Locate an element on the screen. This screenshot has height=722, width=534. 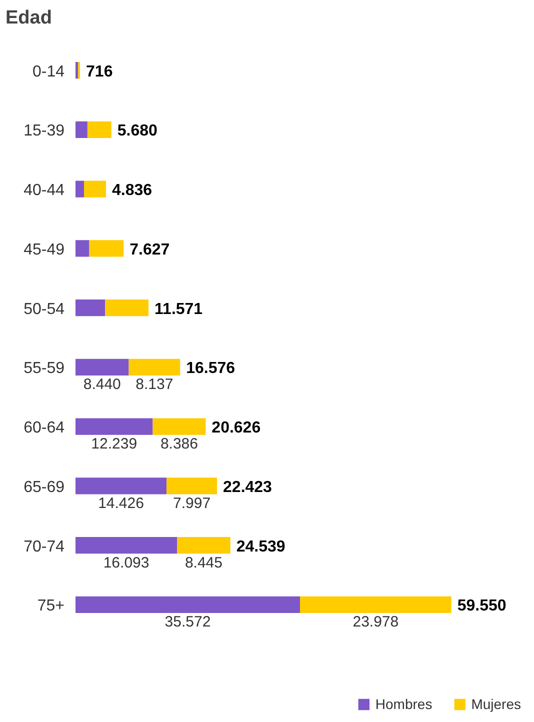
total-label: 716 is located at coordinates (99, 71).